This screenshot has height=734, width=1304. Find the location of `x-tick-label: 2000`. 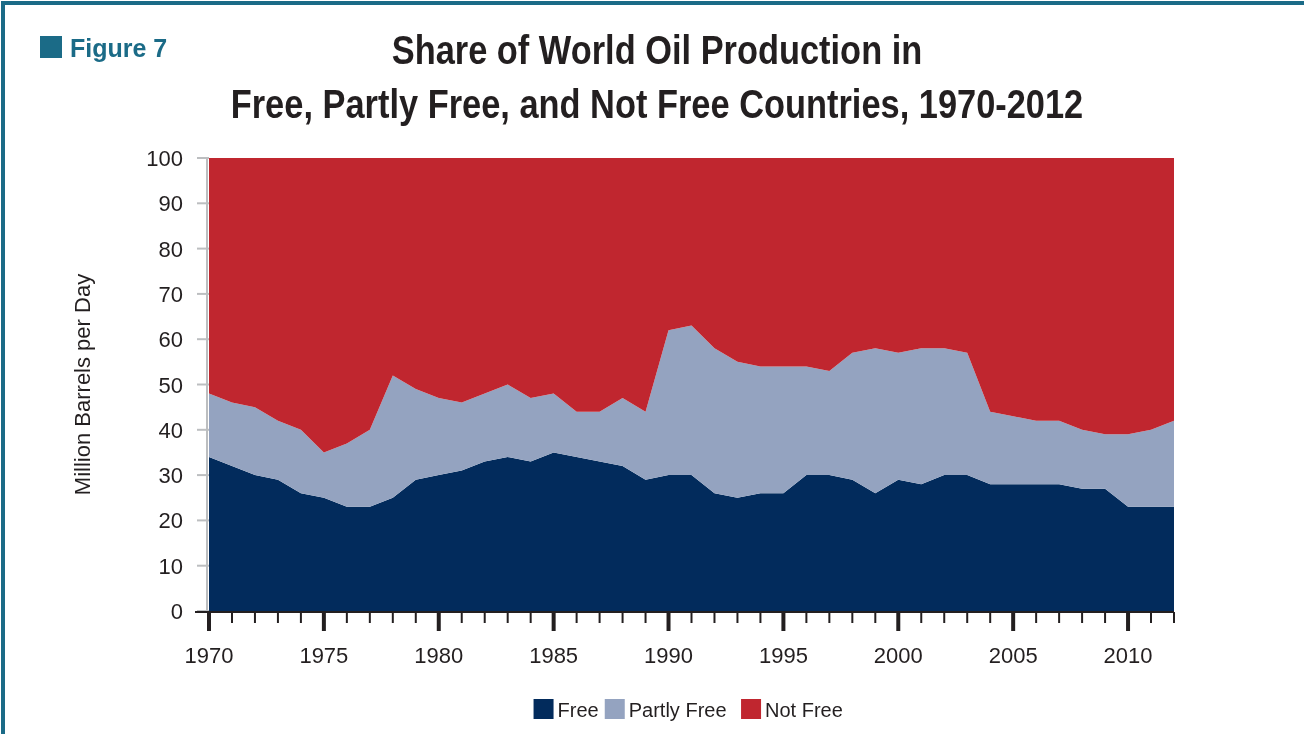

x-tick-label: 2000 is located at coordinates (898, 655).